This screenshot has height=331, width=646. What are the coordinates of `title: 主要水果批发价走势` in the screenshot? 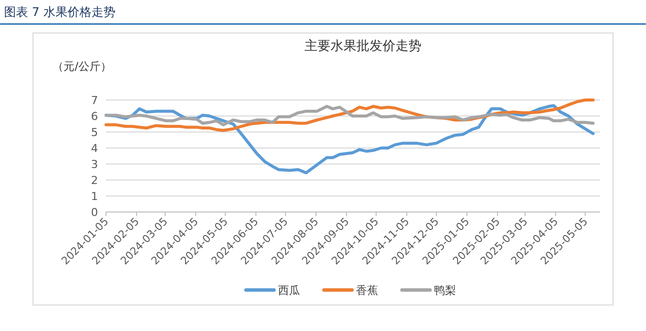 It's located at (363, 46).